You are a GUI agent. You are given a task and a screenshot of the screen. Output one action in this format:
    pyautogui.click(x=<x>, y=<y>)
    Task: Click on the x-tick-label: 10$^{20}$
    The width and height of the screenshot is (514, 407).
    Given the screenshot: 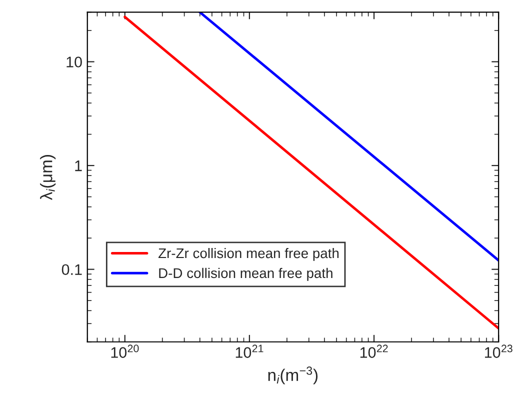 What is the action you would take?
    pyautogui.click(x=125, y=351)
    